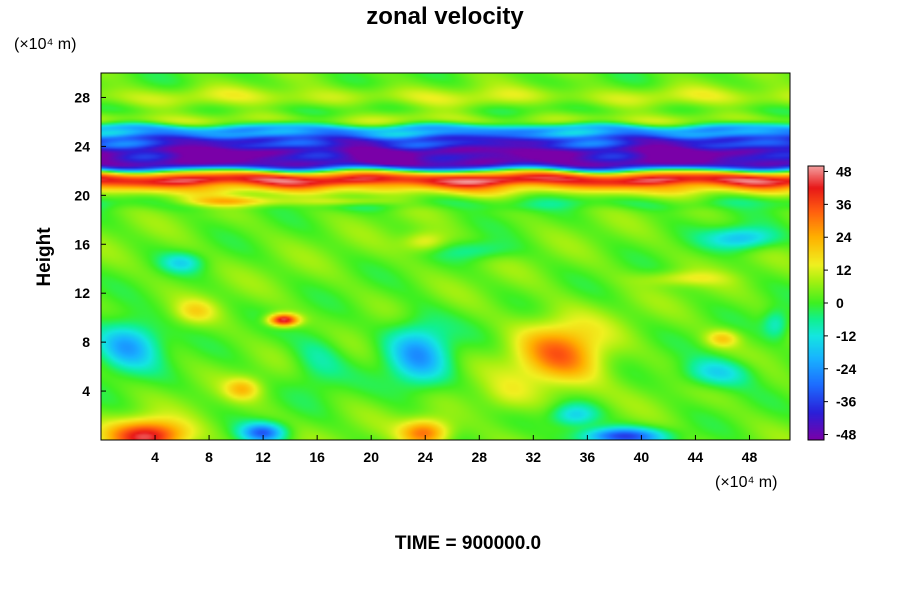 Image resolution: width=900 pixels, height=600 pixels. What do you see at coordinates (846, 336) in the screenshot?
I see `colorbar-tick-label: -12` at bounding box center [846, 336].